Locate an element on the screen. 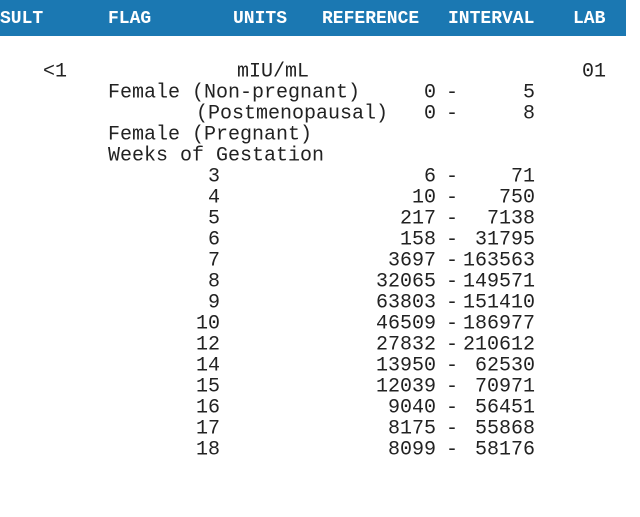 This screenshot has height=517, width=640. week: 3 is located at coordinates (214, 177).